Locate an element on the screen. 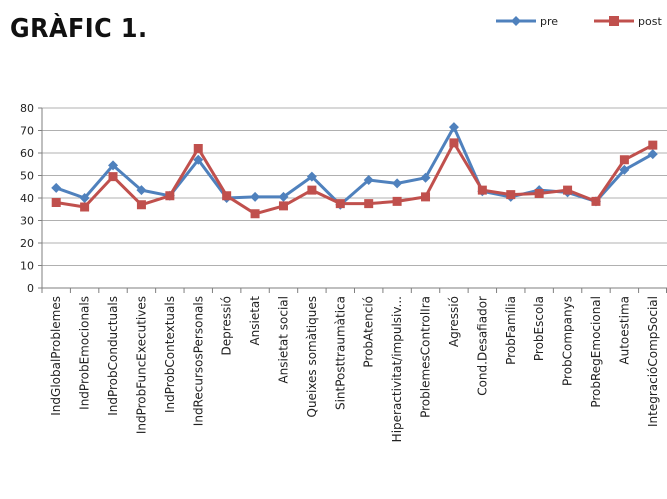 The image size is (667, 499). x-tick-label: ProbAtenció is located at coordinates (369, 332).